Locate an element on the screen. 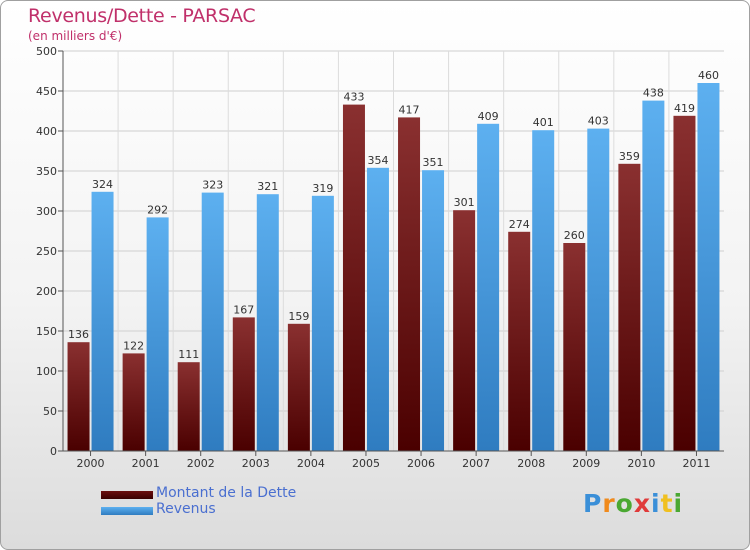 The image size is (750, 550). data-label: 111 is located at coordinates (188, 354).